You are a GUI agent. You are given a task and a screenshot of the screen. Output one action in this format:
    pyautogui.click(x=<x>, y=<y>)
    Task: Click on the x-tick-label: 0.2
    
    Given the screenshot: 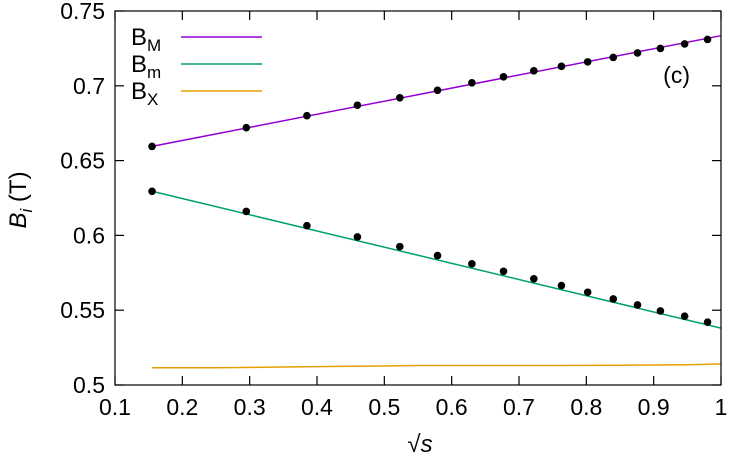 What is the action you would take?
    pyautogui.click(x=182, y=407)
    